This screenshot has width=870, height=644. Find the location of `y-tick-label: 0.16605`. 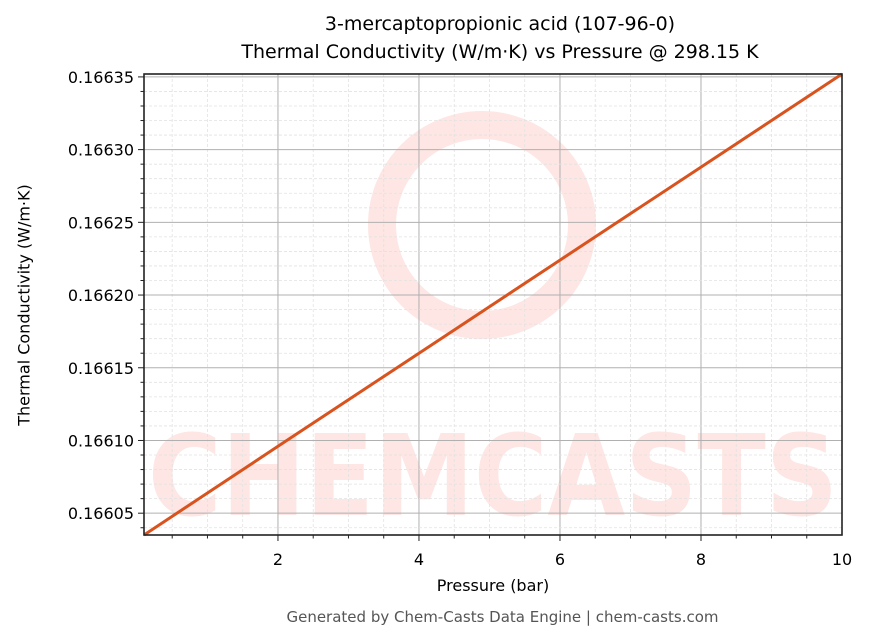

y-tick-label: 0.16605 is located at coordinates (101, 513).